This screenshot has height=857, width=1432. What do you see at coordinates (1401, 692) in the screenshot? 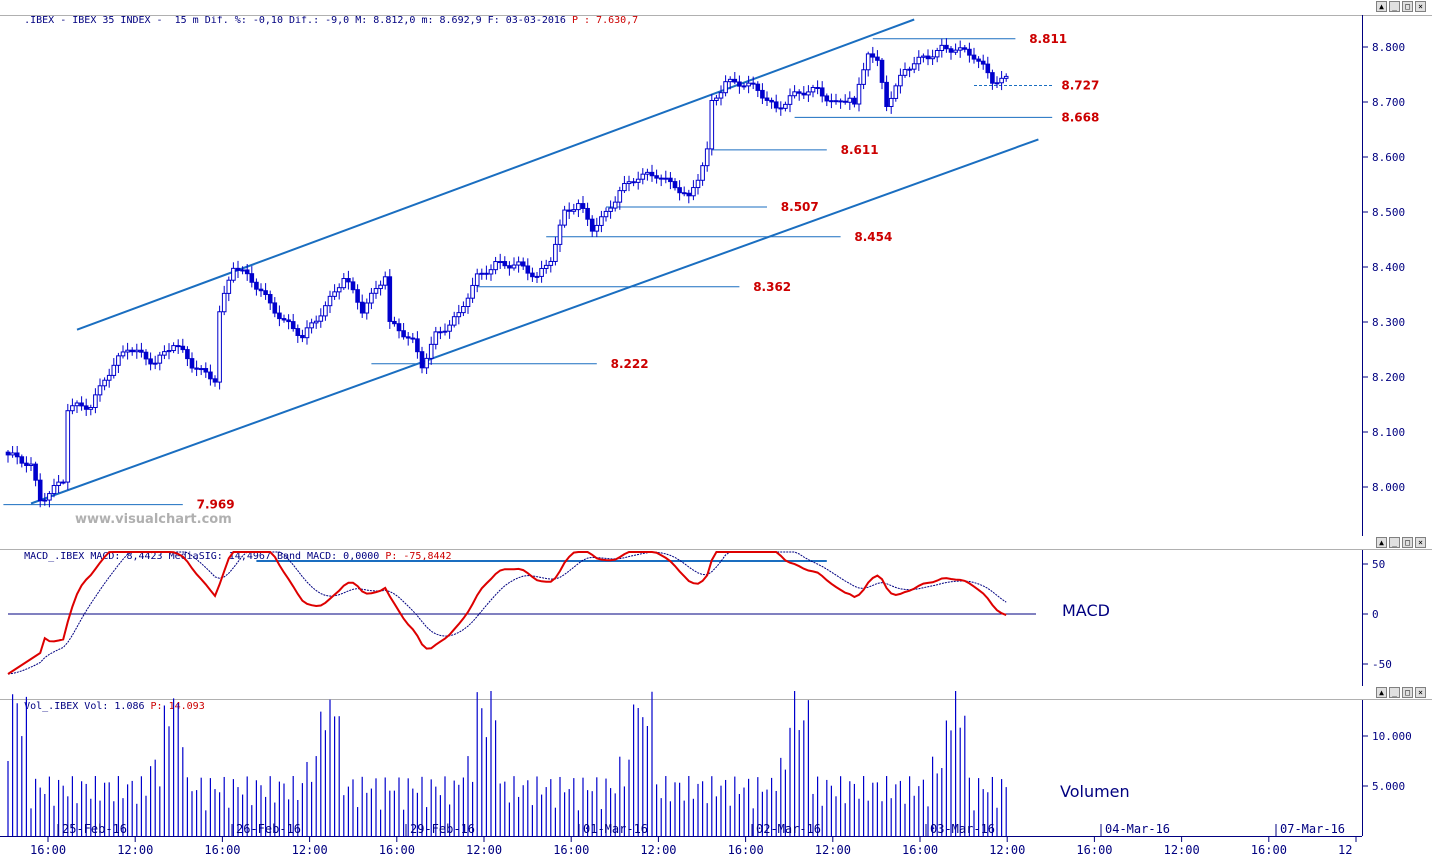
I see `volume-window-buttons: ▲ _ □ ×` at bounding box center [1401, 692].